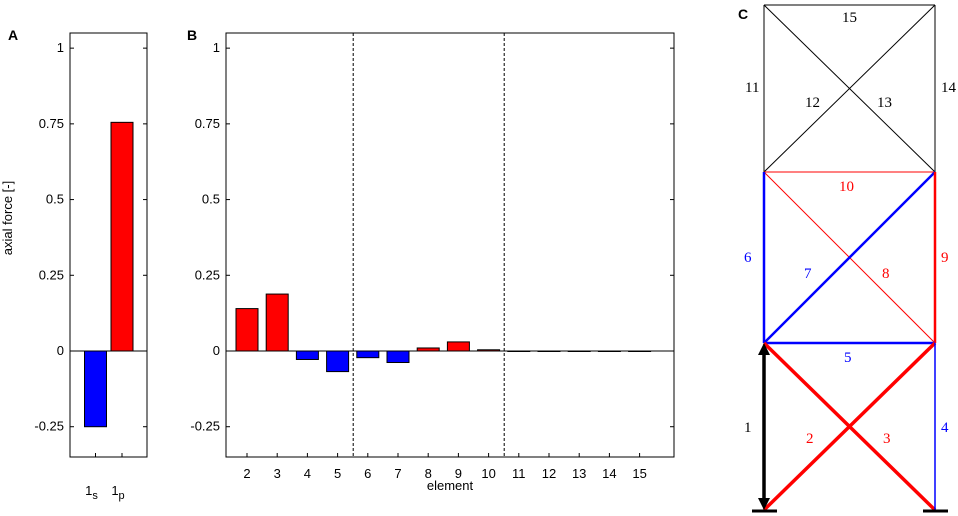  Describe the element at coordinates (579, 473) in the screenshot. I see `x-tick-label: 13` at that location.